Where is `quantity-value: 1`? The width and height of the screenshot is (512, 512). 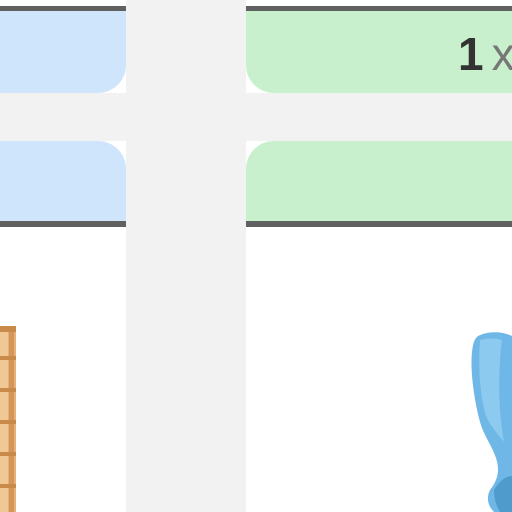
quantity-value: 1 is located at coordinates (471, 54).